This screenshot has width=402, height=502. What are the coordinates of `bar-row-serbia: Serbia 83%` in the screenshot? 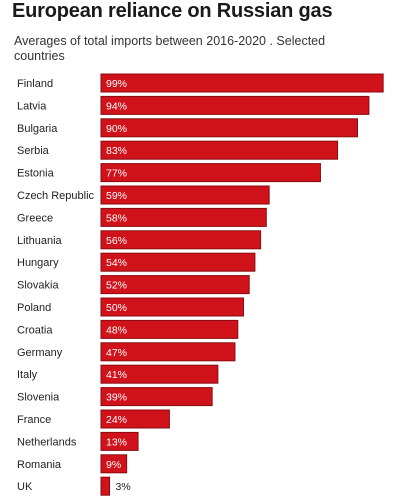 It's located at (178, 150).